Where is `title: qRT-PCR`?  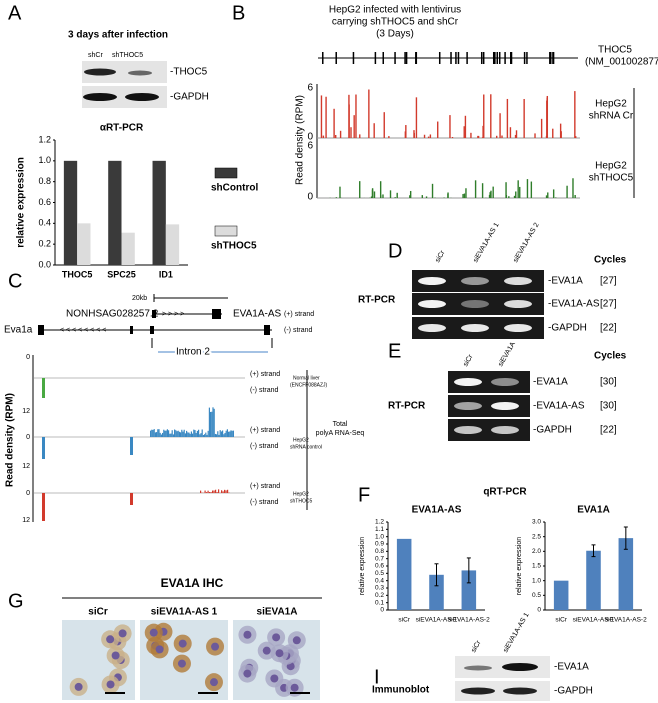
title: qRT-PCR is located at coordinates (505, 492).